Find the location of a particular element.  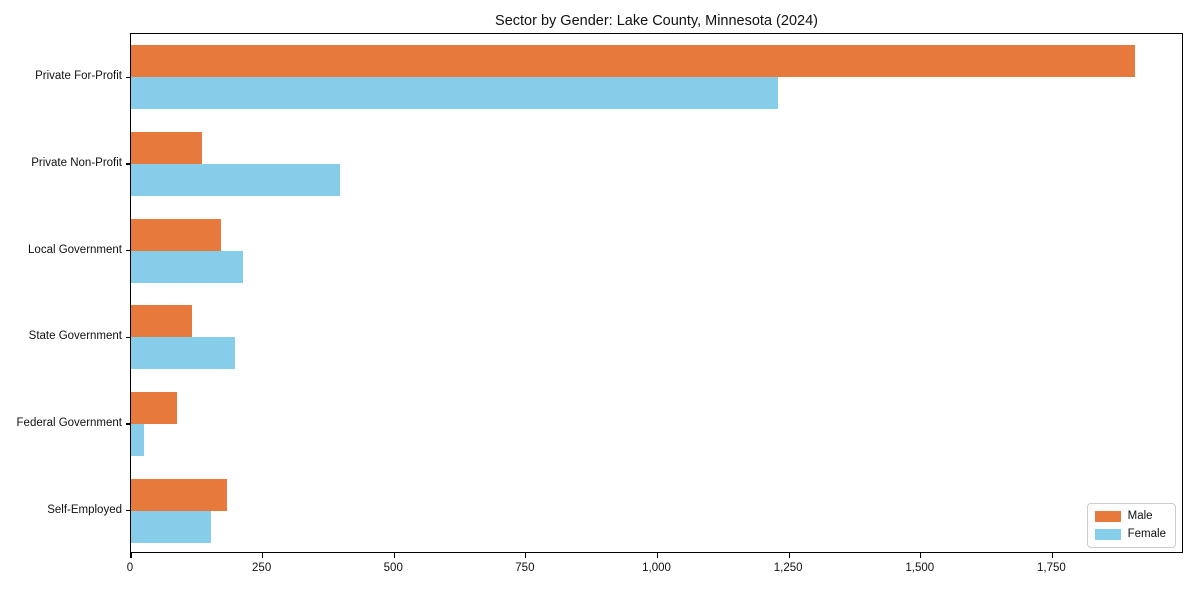

bar-male-state-government is located at coordinates (162, 321).